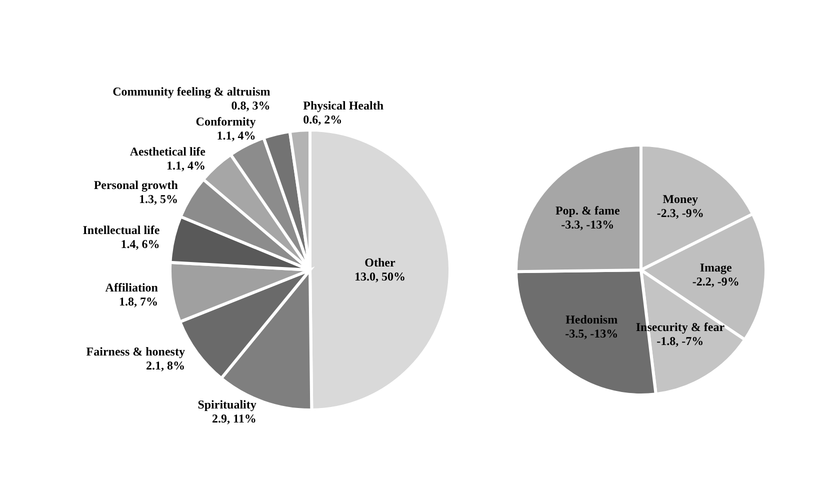  I want to click on data-label: 0.6, 2%, so click(322, 119).